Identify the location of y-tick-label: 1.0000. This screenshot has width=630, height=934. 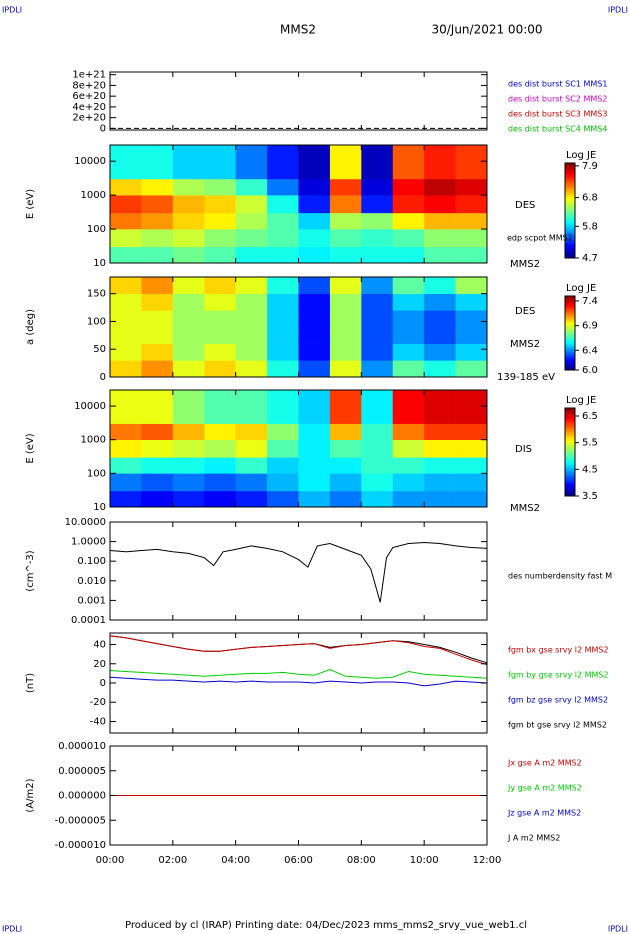
(88, 542).